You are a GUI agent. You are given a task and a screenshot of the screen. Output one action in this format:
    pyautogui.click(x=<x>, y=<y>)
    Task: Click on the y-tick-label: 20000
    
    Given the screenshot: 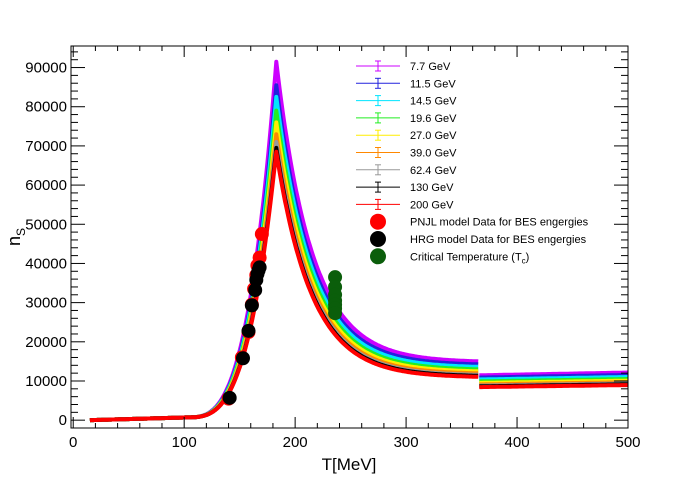 What is the action you would take?
    pyautogui.click(x=46, y=342)
    